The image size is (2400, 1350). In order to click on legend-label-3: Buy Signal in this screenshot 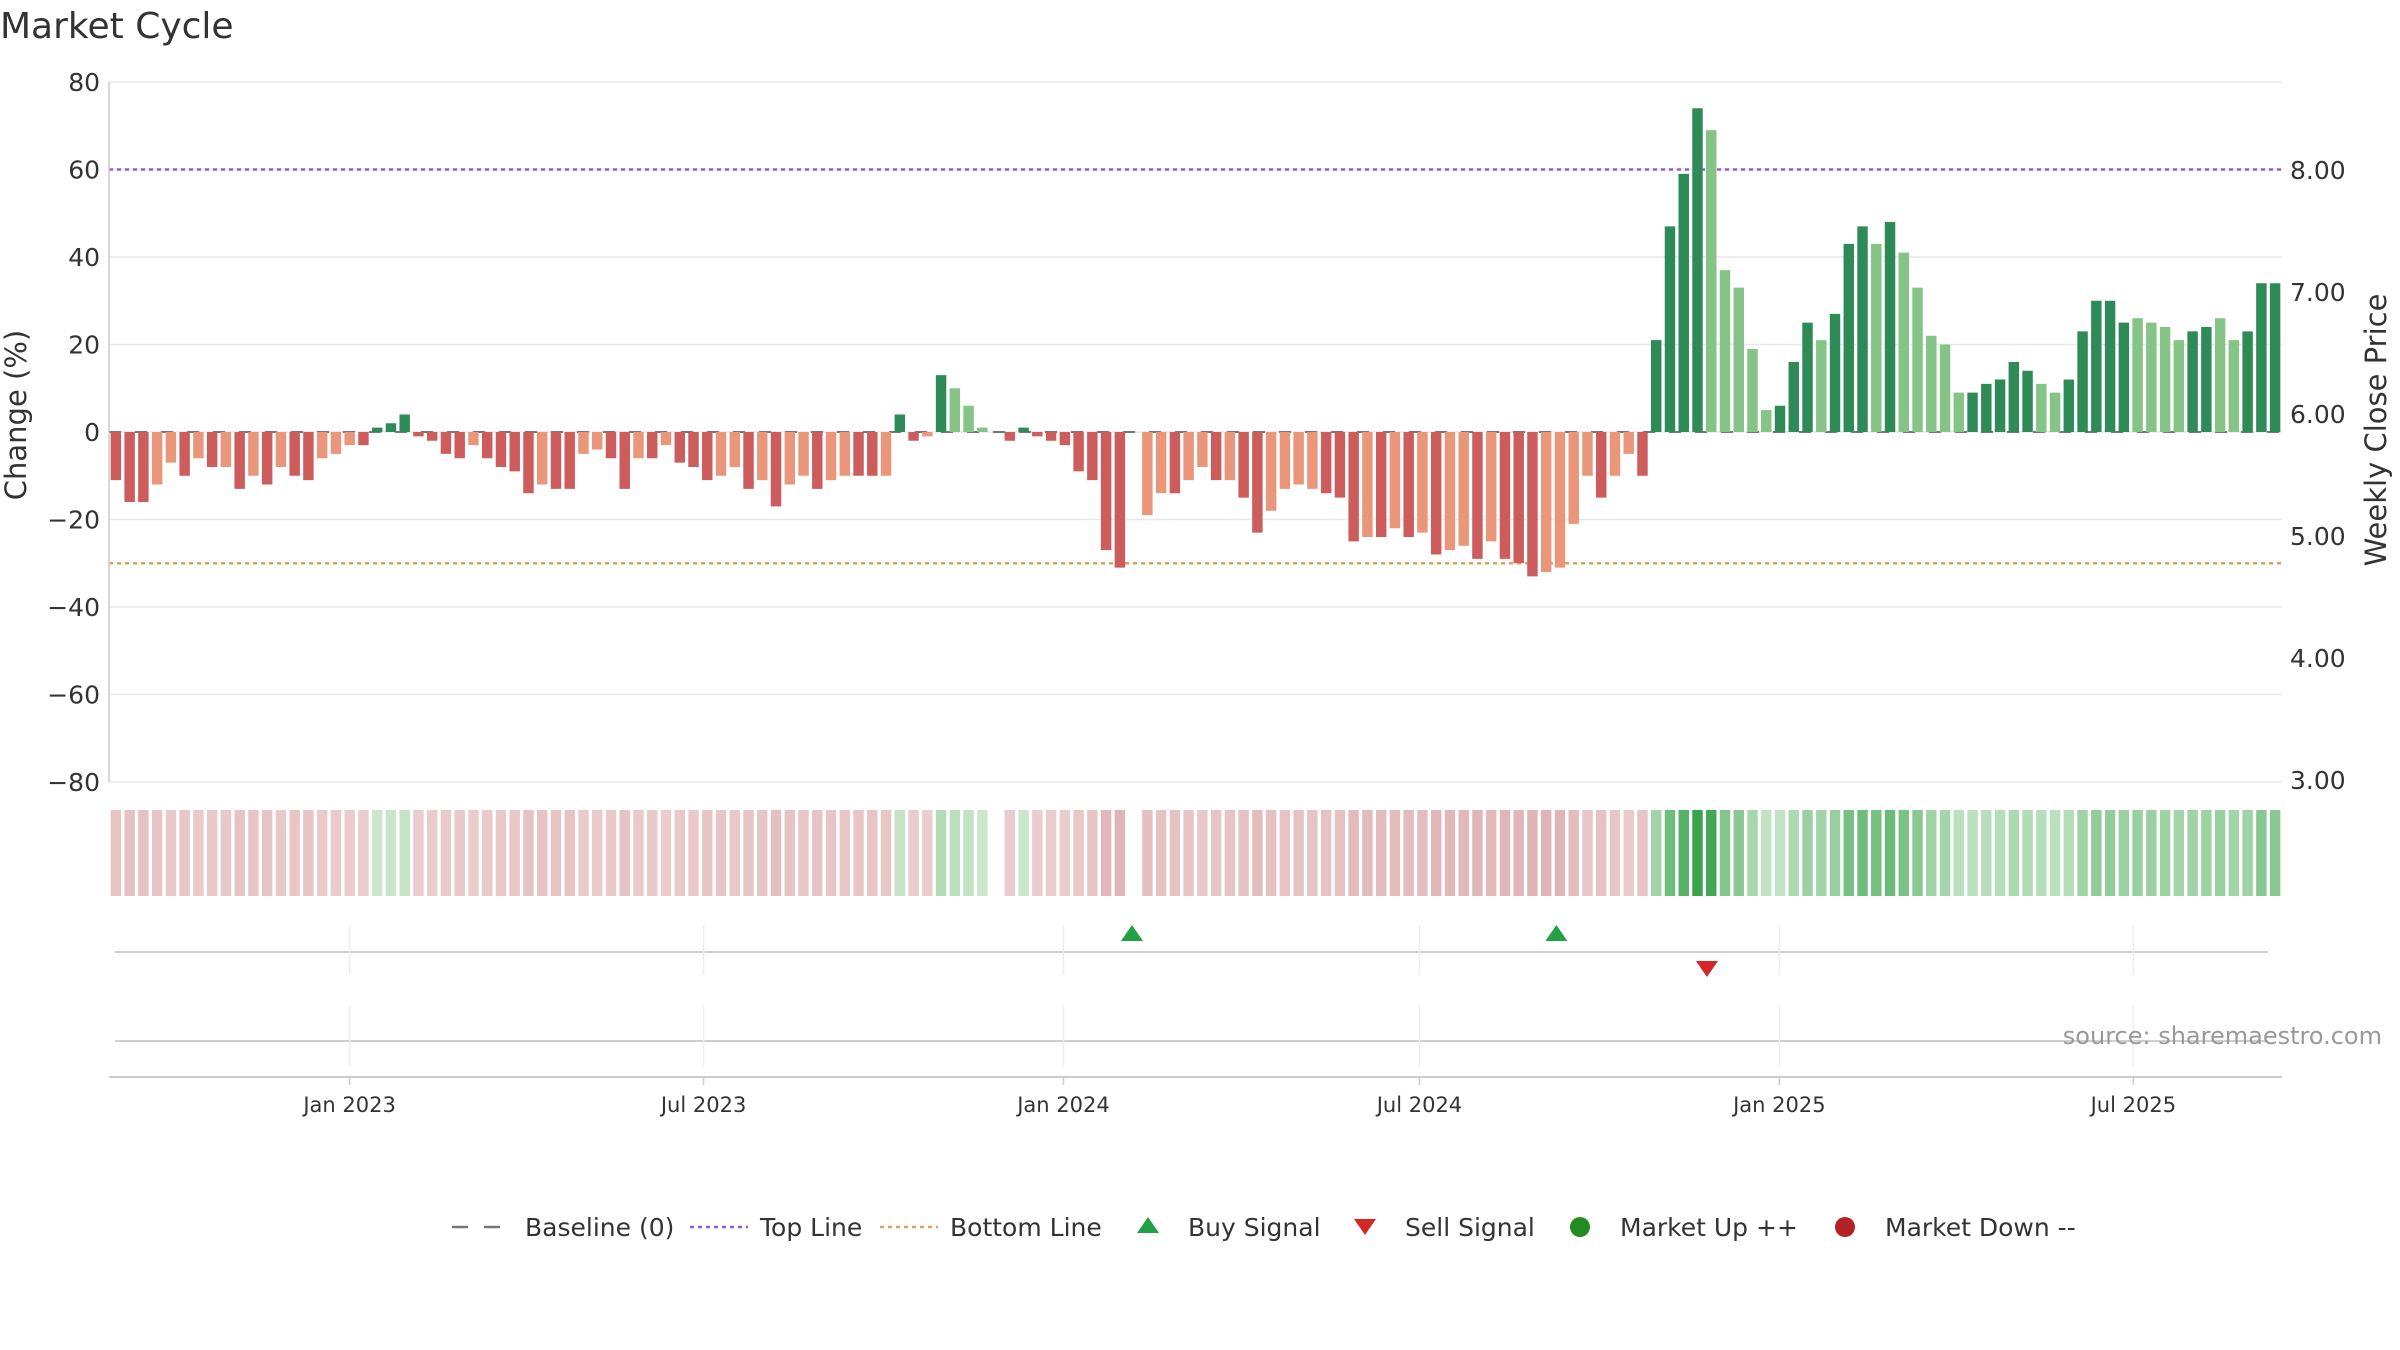, I will do `click(1254, 1227)`.